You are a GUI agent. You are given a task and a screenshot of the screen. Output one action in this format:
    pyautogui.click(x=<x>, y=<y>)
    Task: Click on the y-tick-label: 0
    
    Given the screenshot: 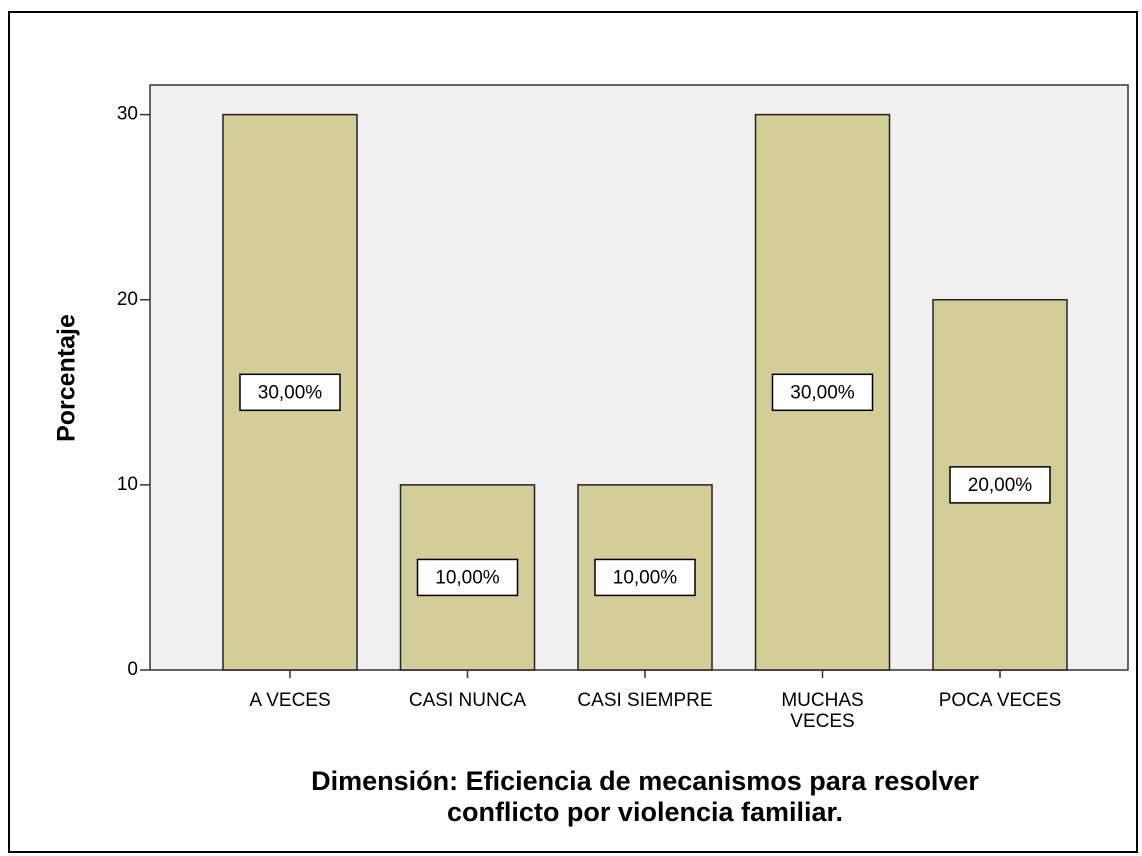 What is the action you would take?
    pyautogui.click(x=132, y=669)
    